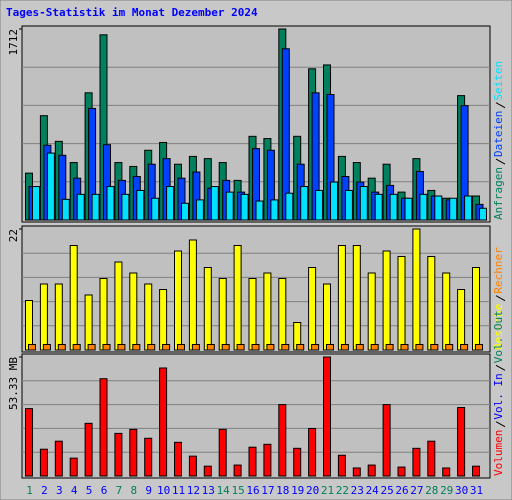  What do you see at coordinates (267, 490) in the screenshot?
I see `x-tick-label: 17` at bounding box center [267, 490].